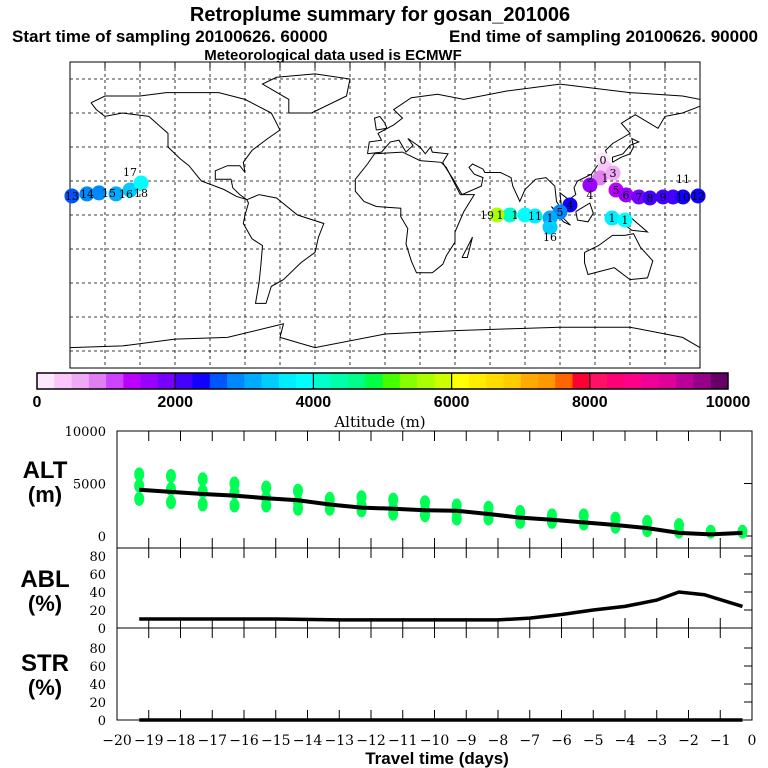 The height and width of the screenshot is (768, 768). What do you see at coordinates (603, 36) in the screenshot?
I see `sampling-end: End time of sampling 20100626. 90000` at bounding box center [603, 36].